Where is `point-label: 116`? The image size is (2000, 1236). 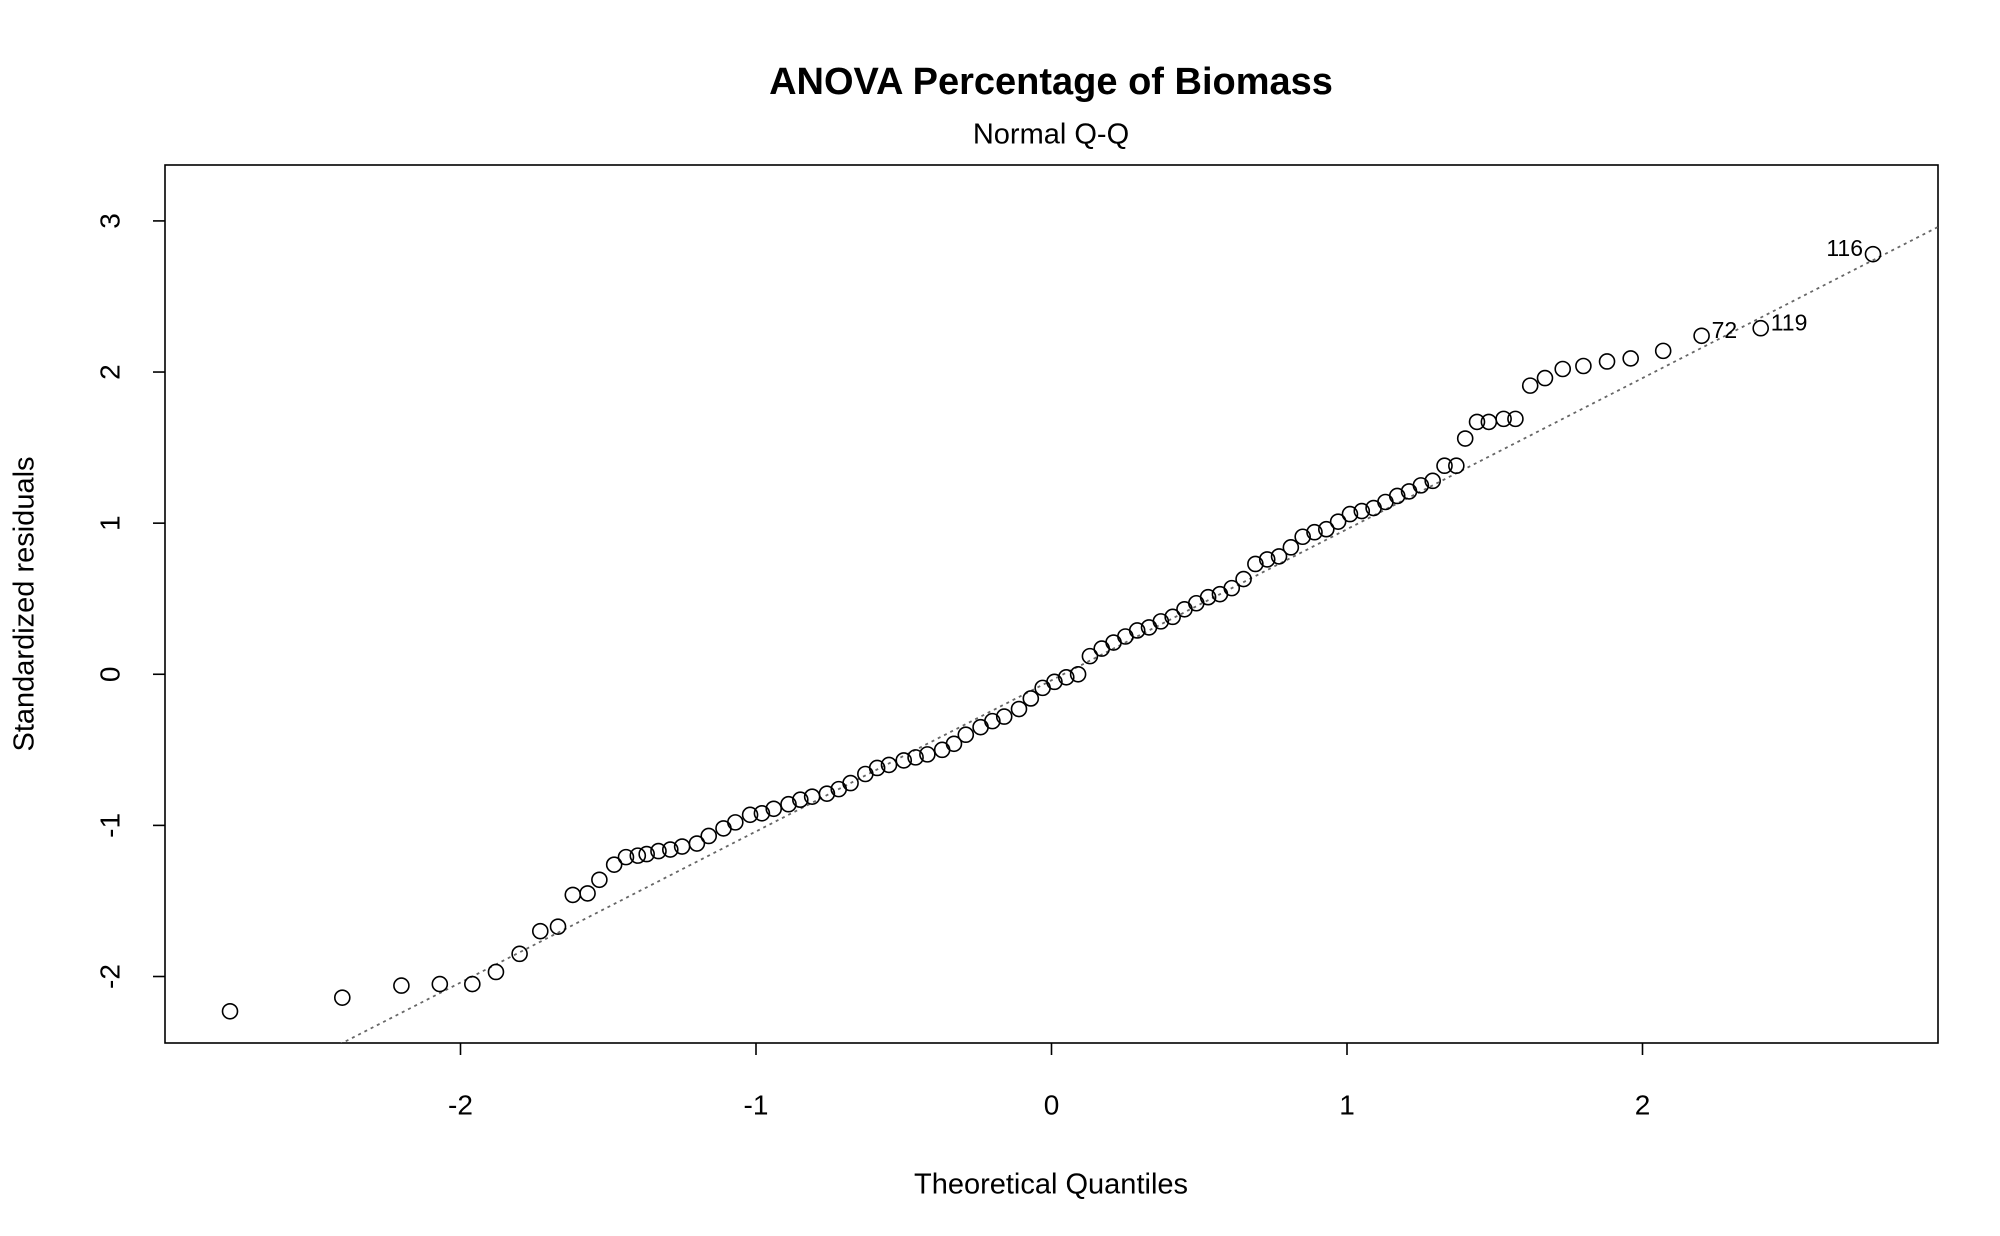 point-label: 116 is located at coordinates (1844, 248).